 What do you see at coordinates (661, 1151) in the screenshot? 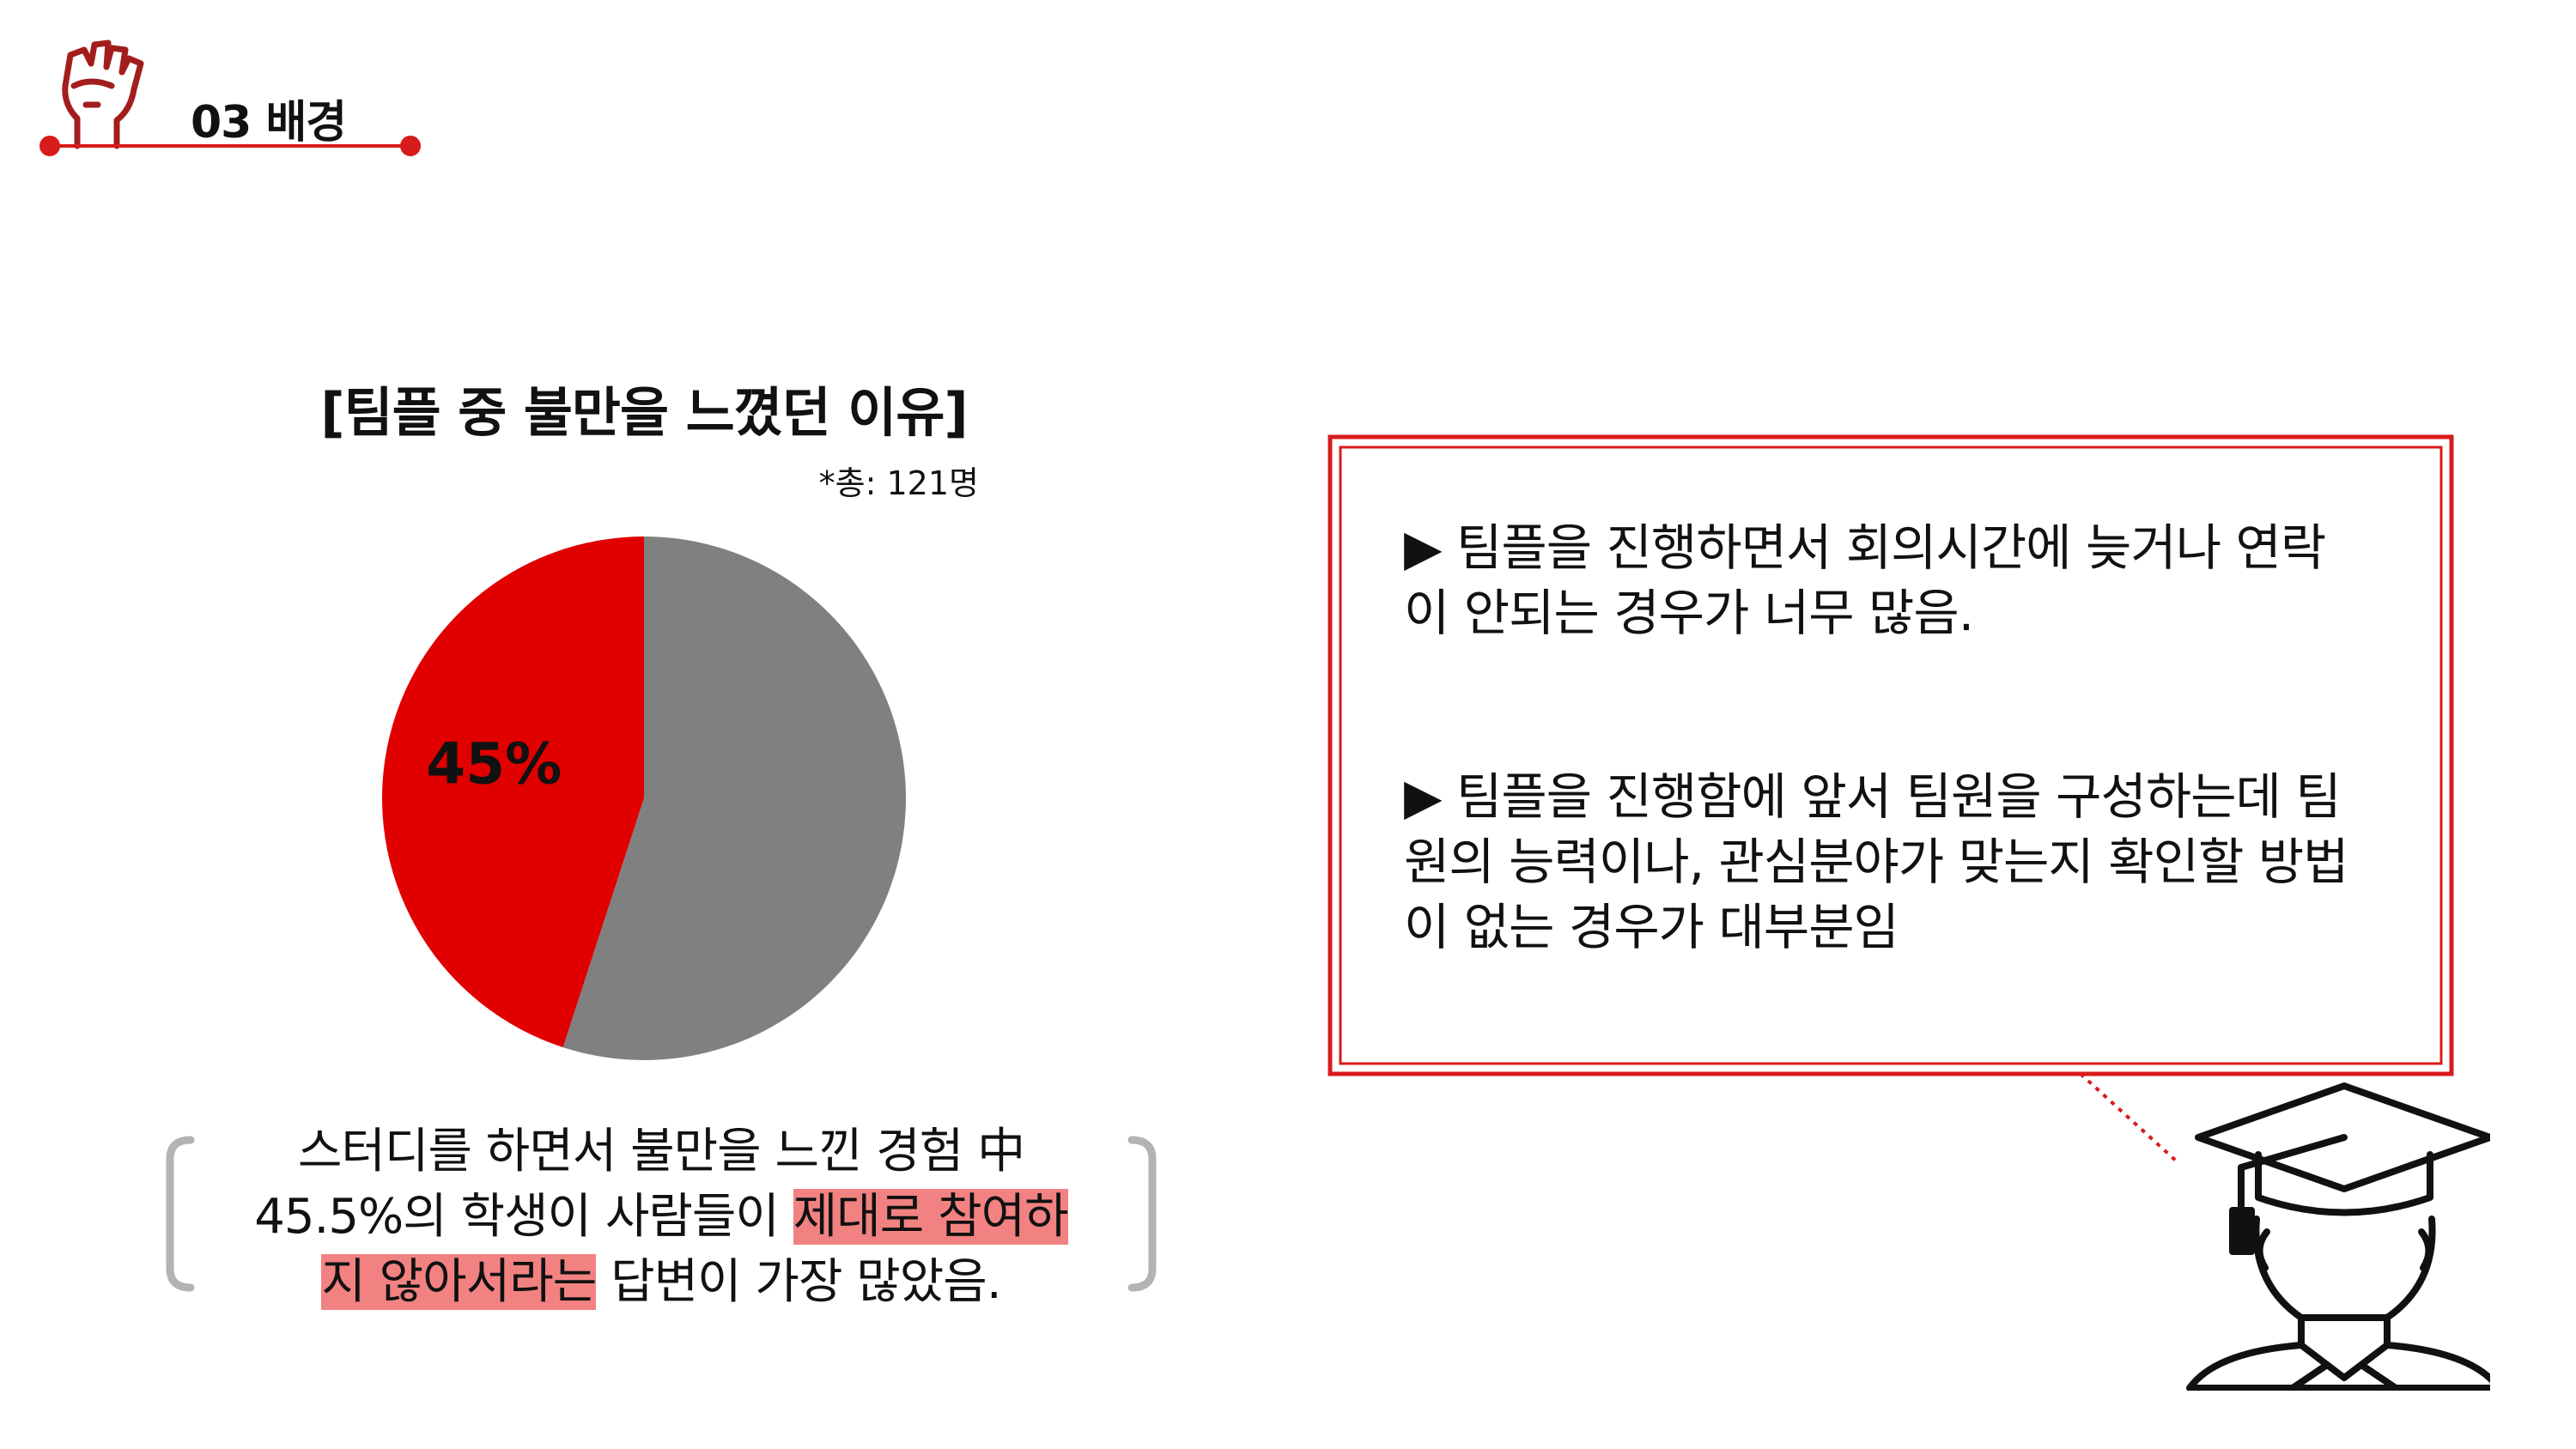
I see `caption-line-1: 스터디를 하면서 불만을 느낀 경험 中` at bounding box center [661, 1151].